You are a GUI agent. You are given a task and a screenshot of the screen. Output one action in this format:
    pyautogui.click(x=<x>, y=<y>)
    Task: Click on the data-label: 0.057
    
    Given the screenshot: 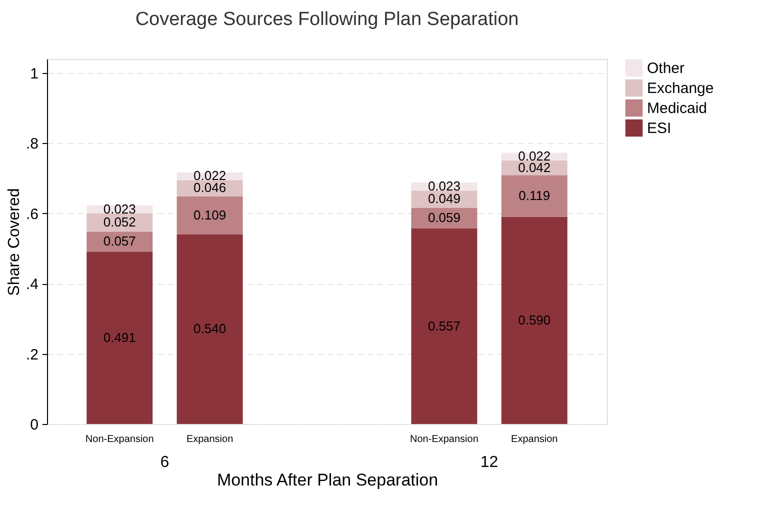 What is the action you would take?
    pyautogui.click(x=119, y=241)
    